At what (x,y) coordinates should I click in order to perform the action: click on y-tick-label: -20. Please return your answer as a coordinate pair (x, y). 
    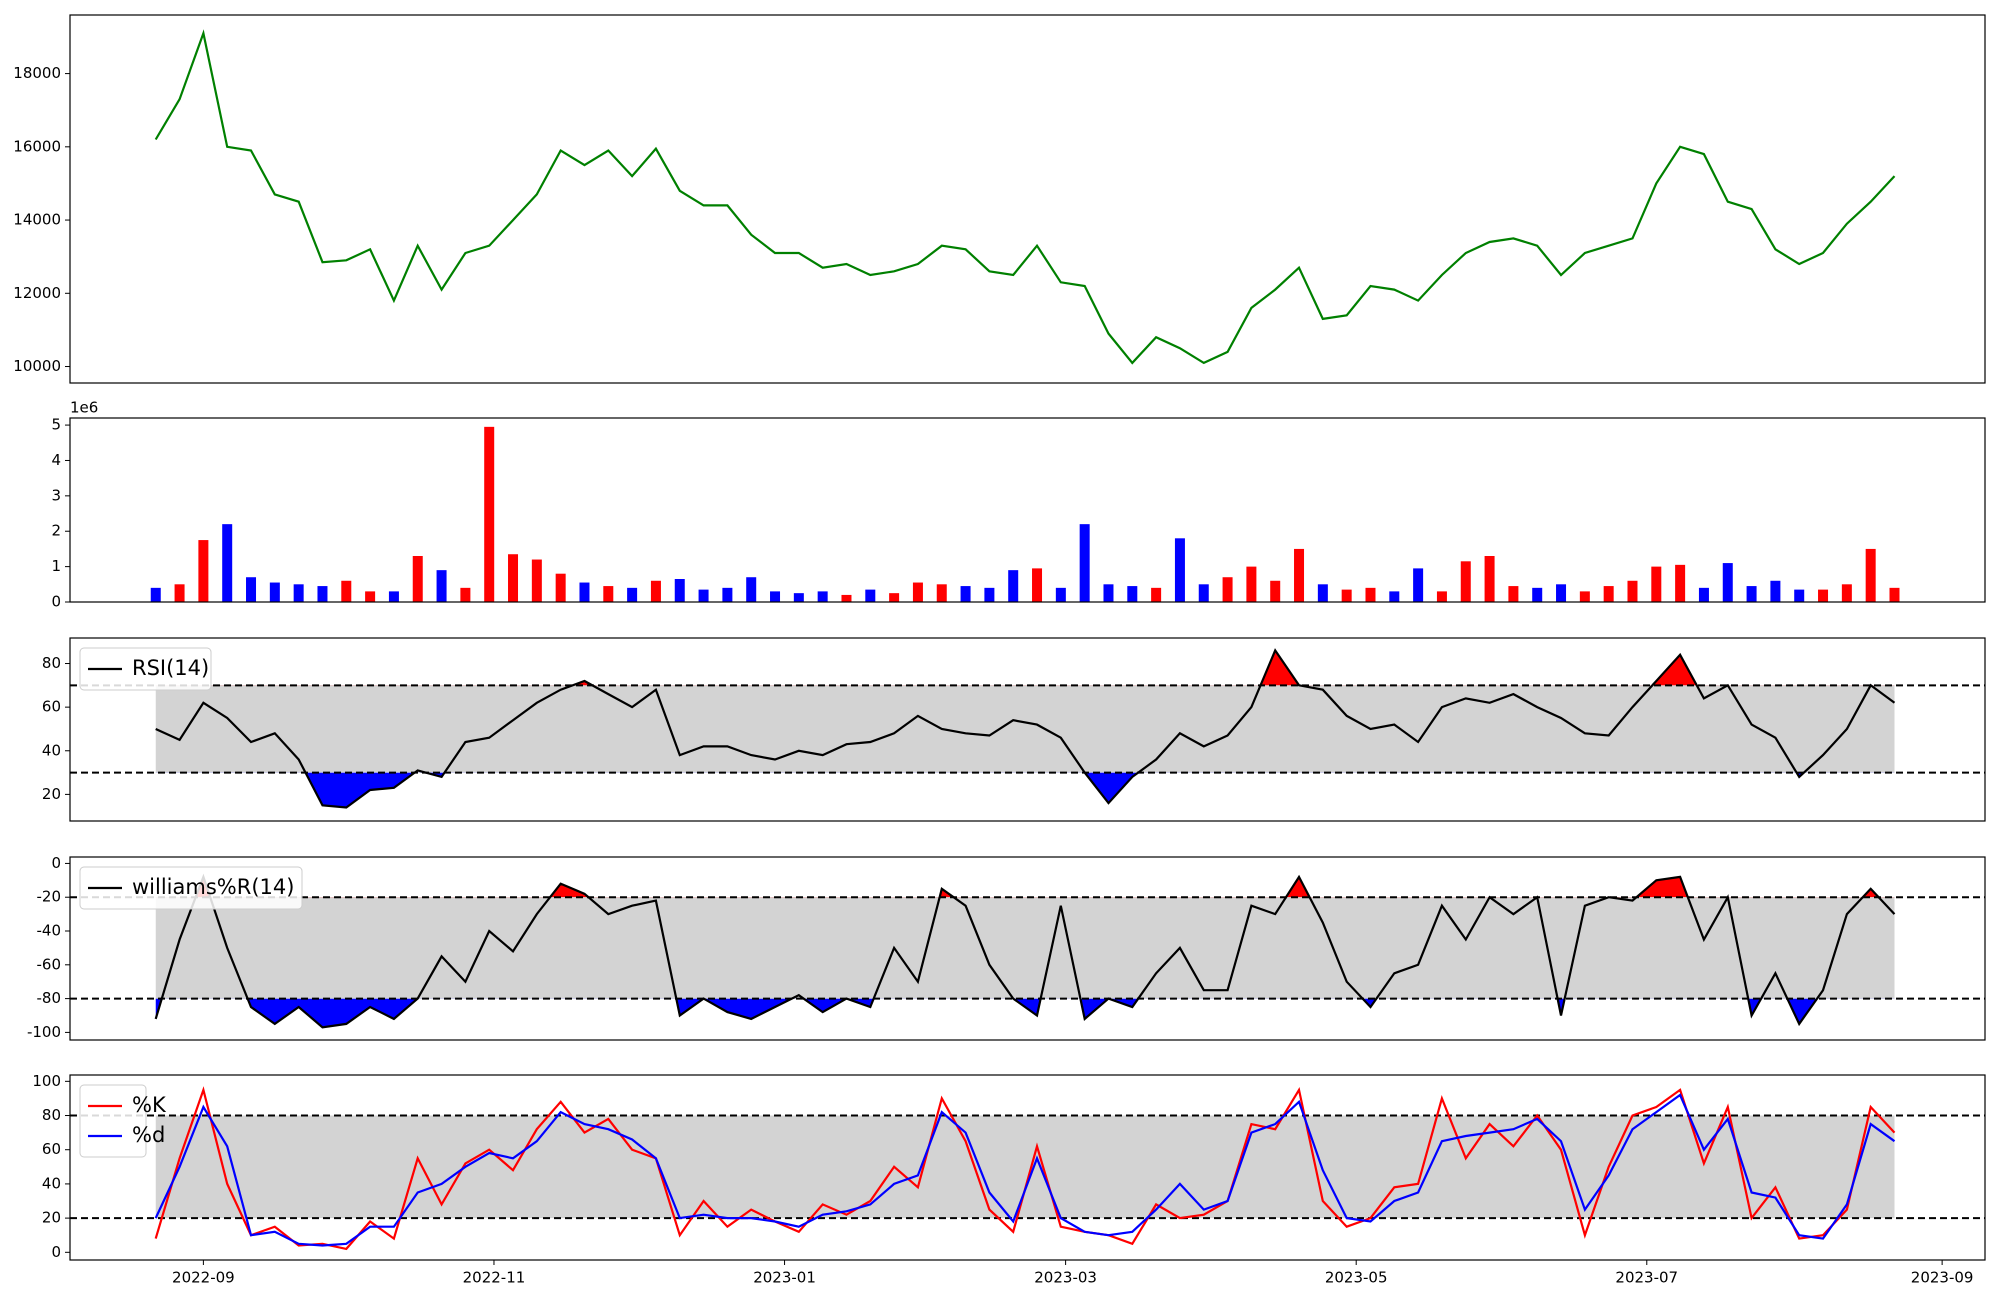
    Looking at the image, I should click on (49, 897).